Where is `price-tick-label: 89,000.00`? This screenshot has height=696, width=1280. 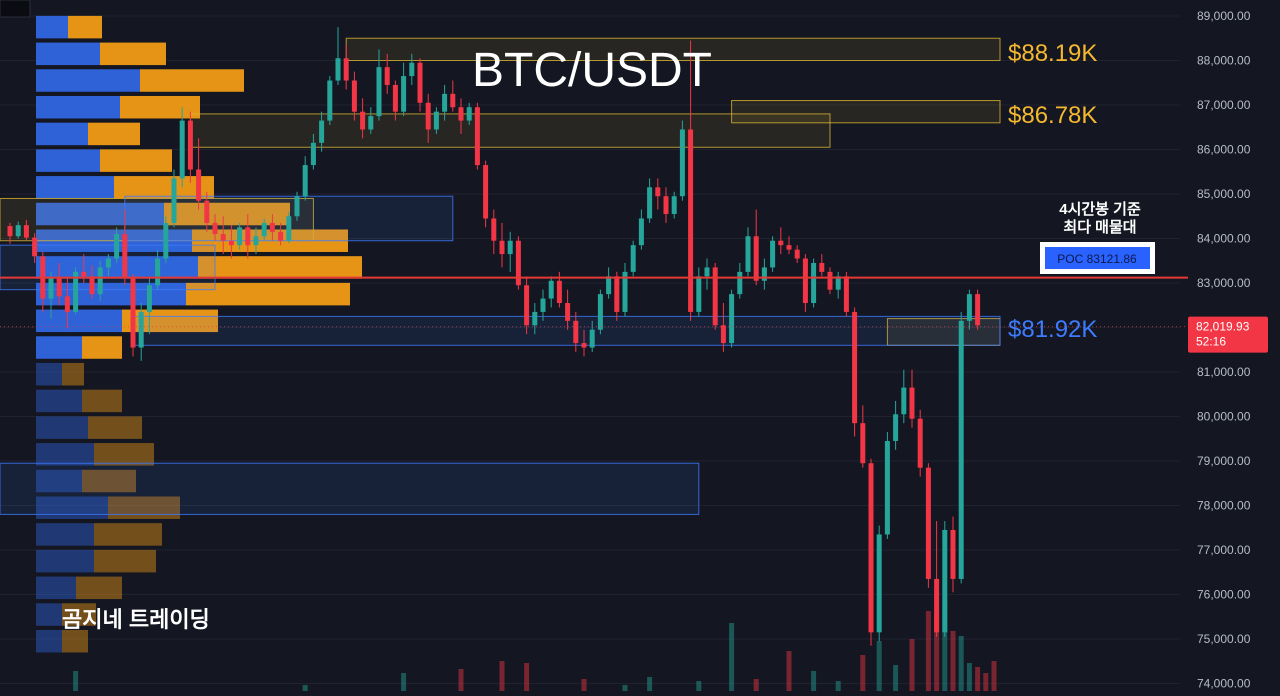
price-tick-label: 89,000.00 is located at coordinates (1224, 16).